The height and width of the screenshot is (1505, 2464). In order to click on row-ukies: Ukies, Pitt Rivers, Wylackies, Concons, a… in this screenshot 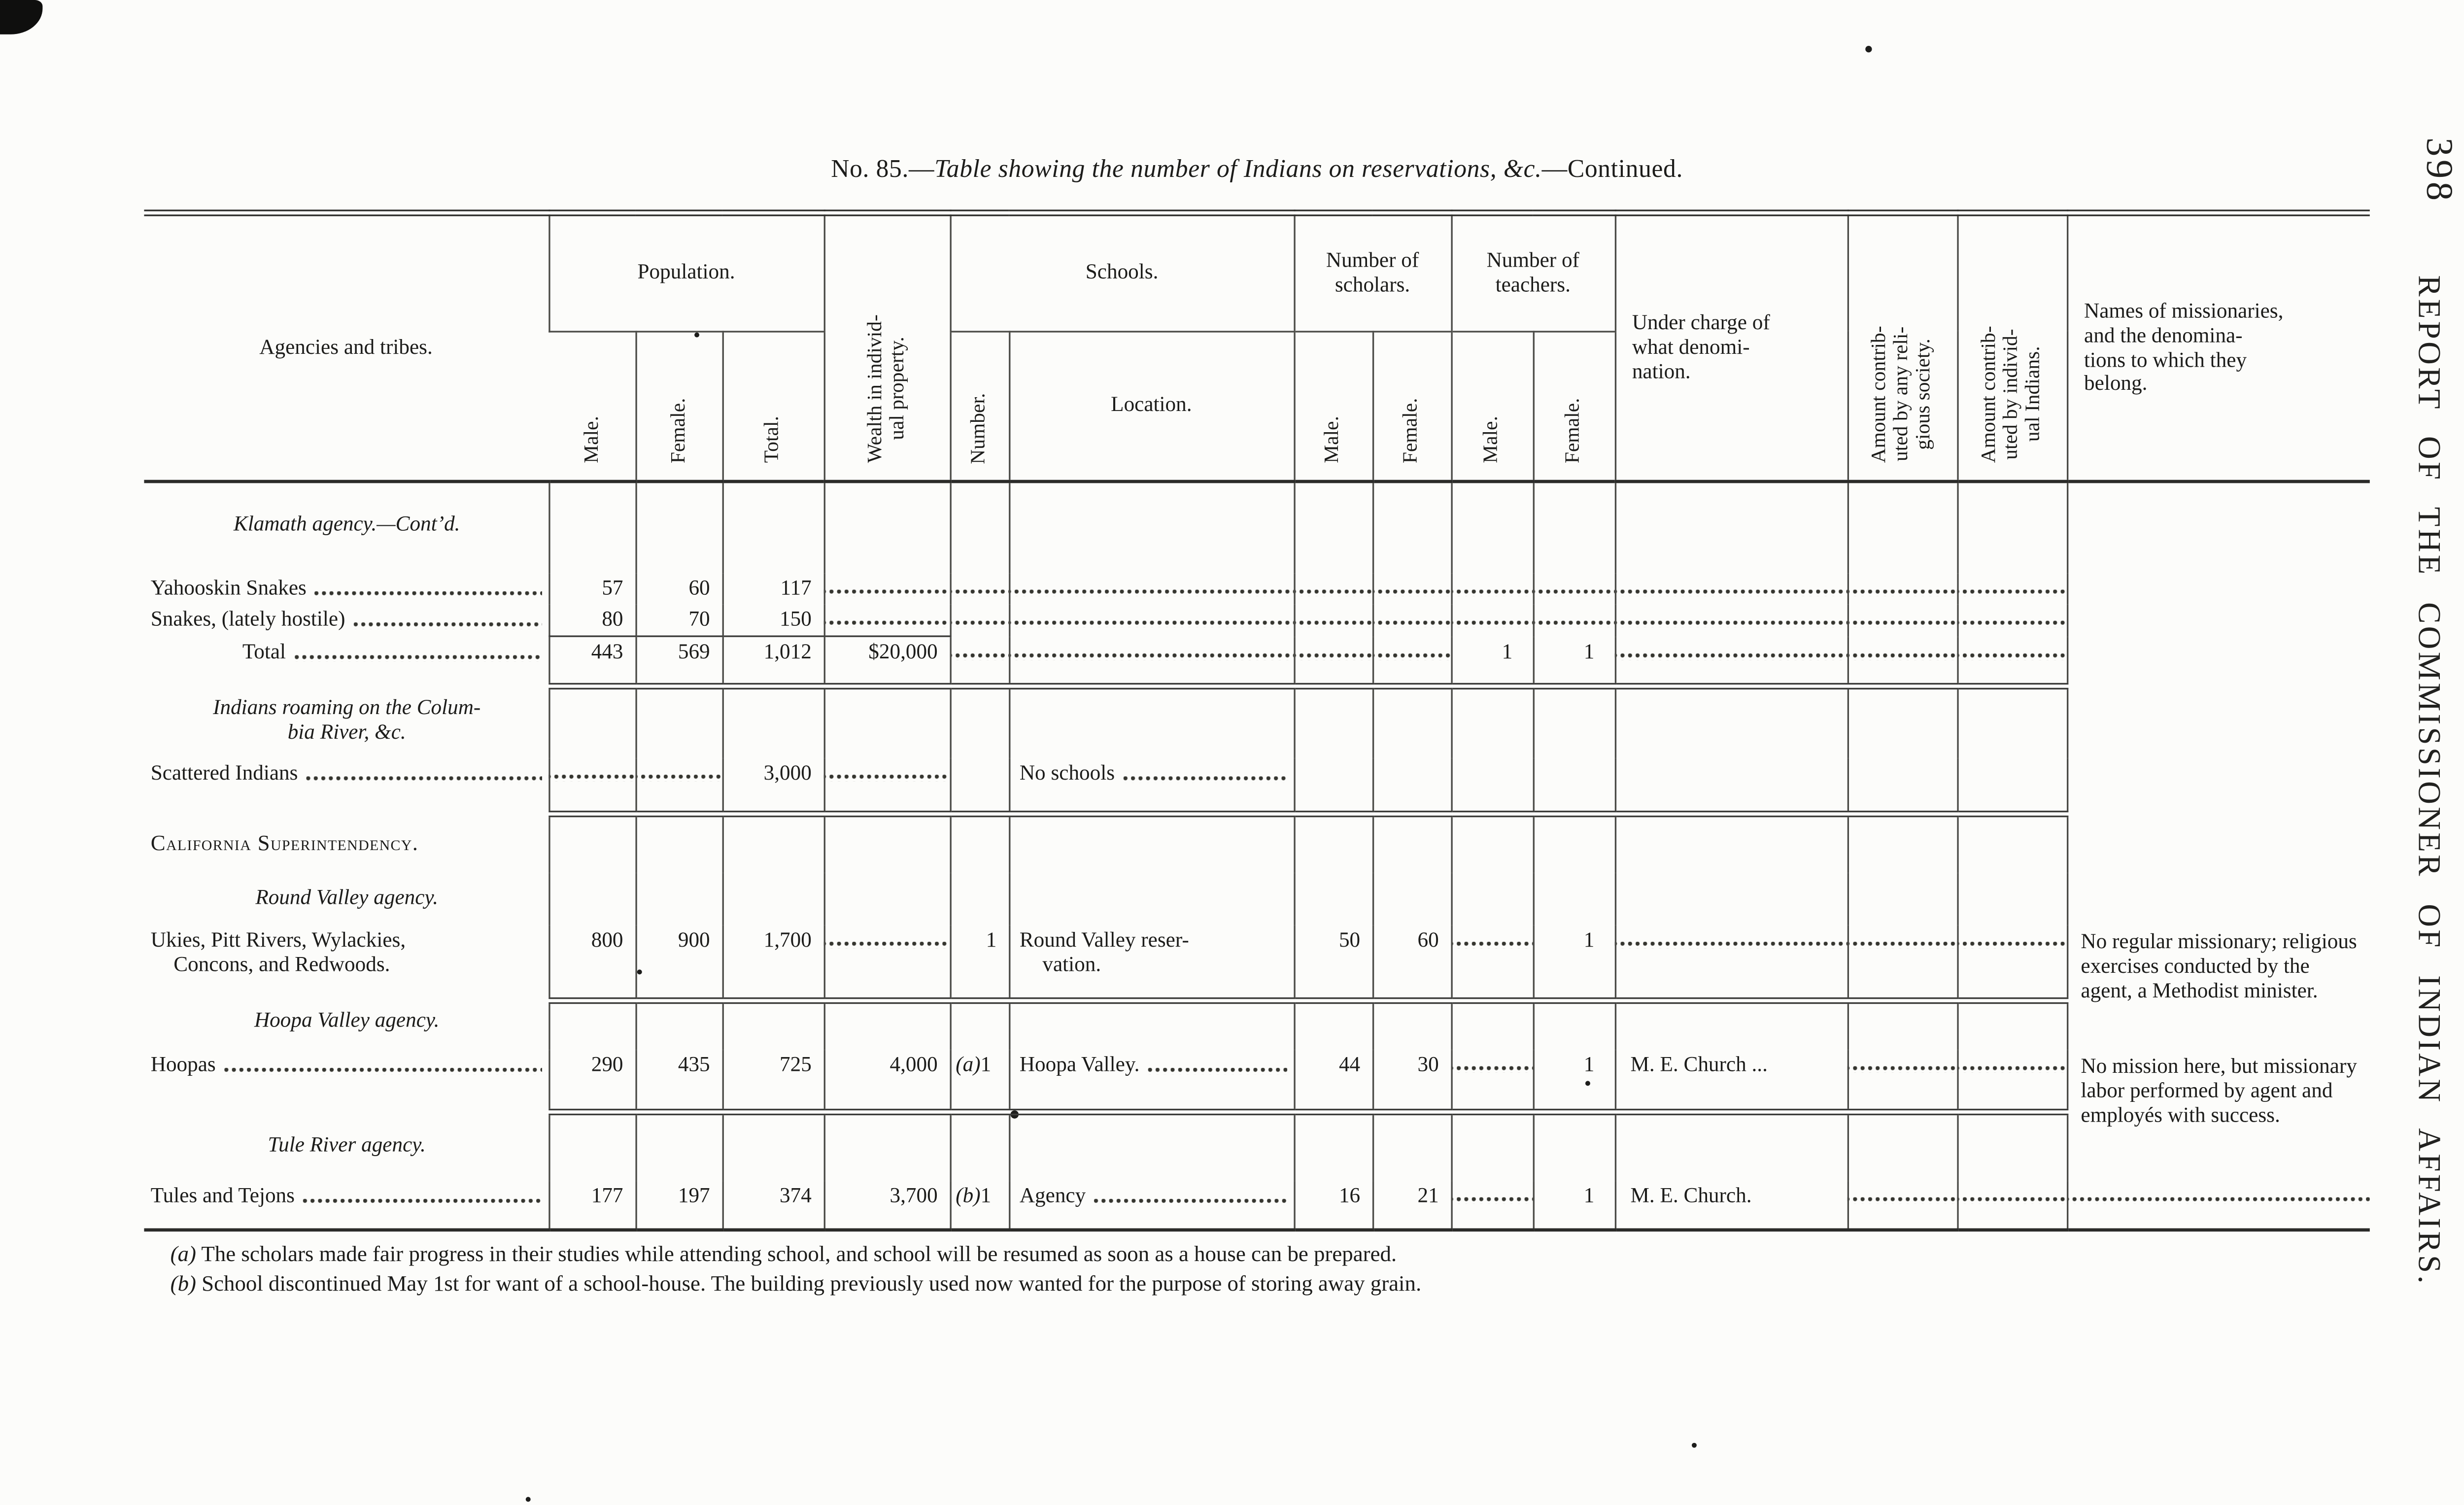, I will do `click(1257, 987)`.